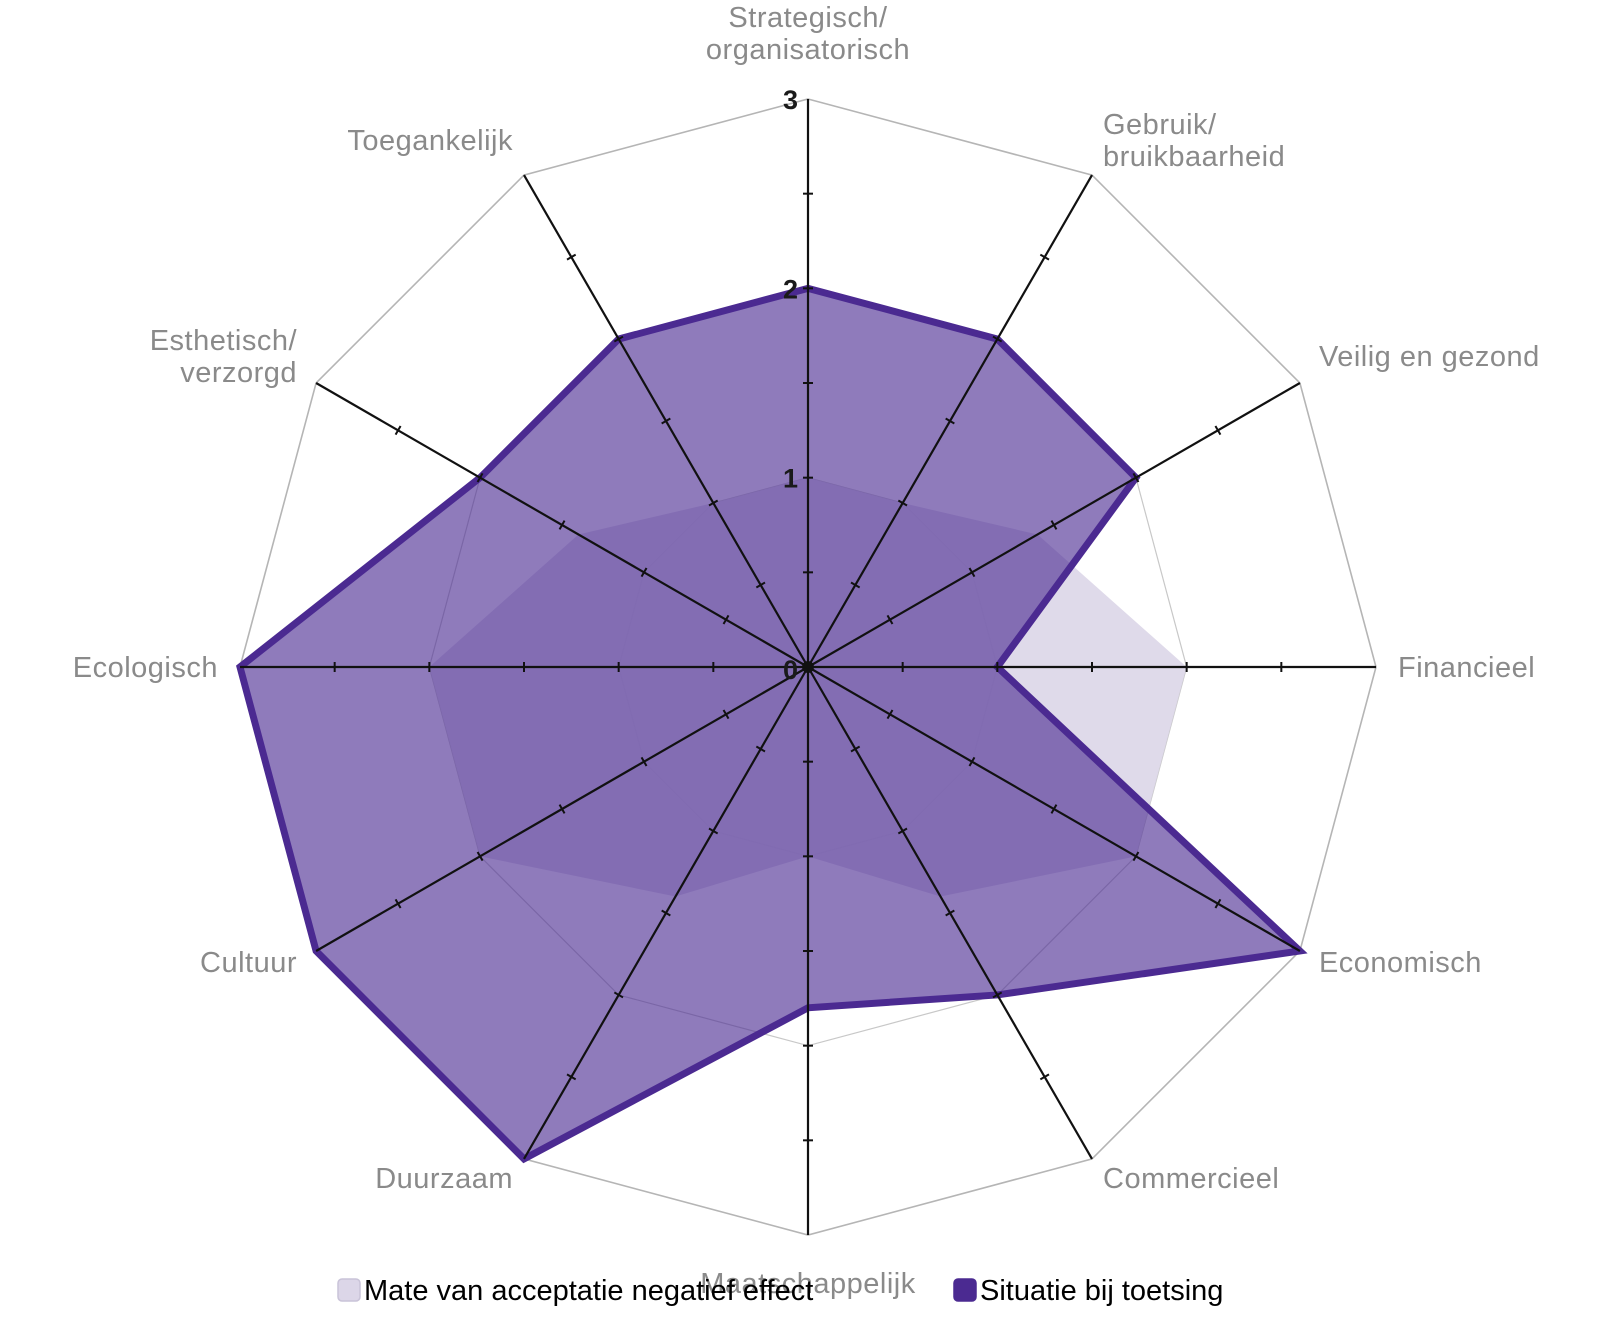 Image resolution: width=1604 pixels, height=1321 pixels. What do you see at coordinates (807, 1284) in the screenshot?
I see `category-label-7: Maatschappelijk` at bounding box center [807, 1284].